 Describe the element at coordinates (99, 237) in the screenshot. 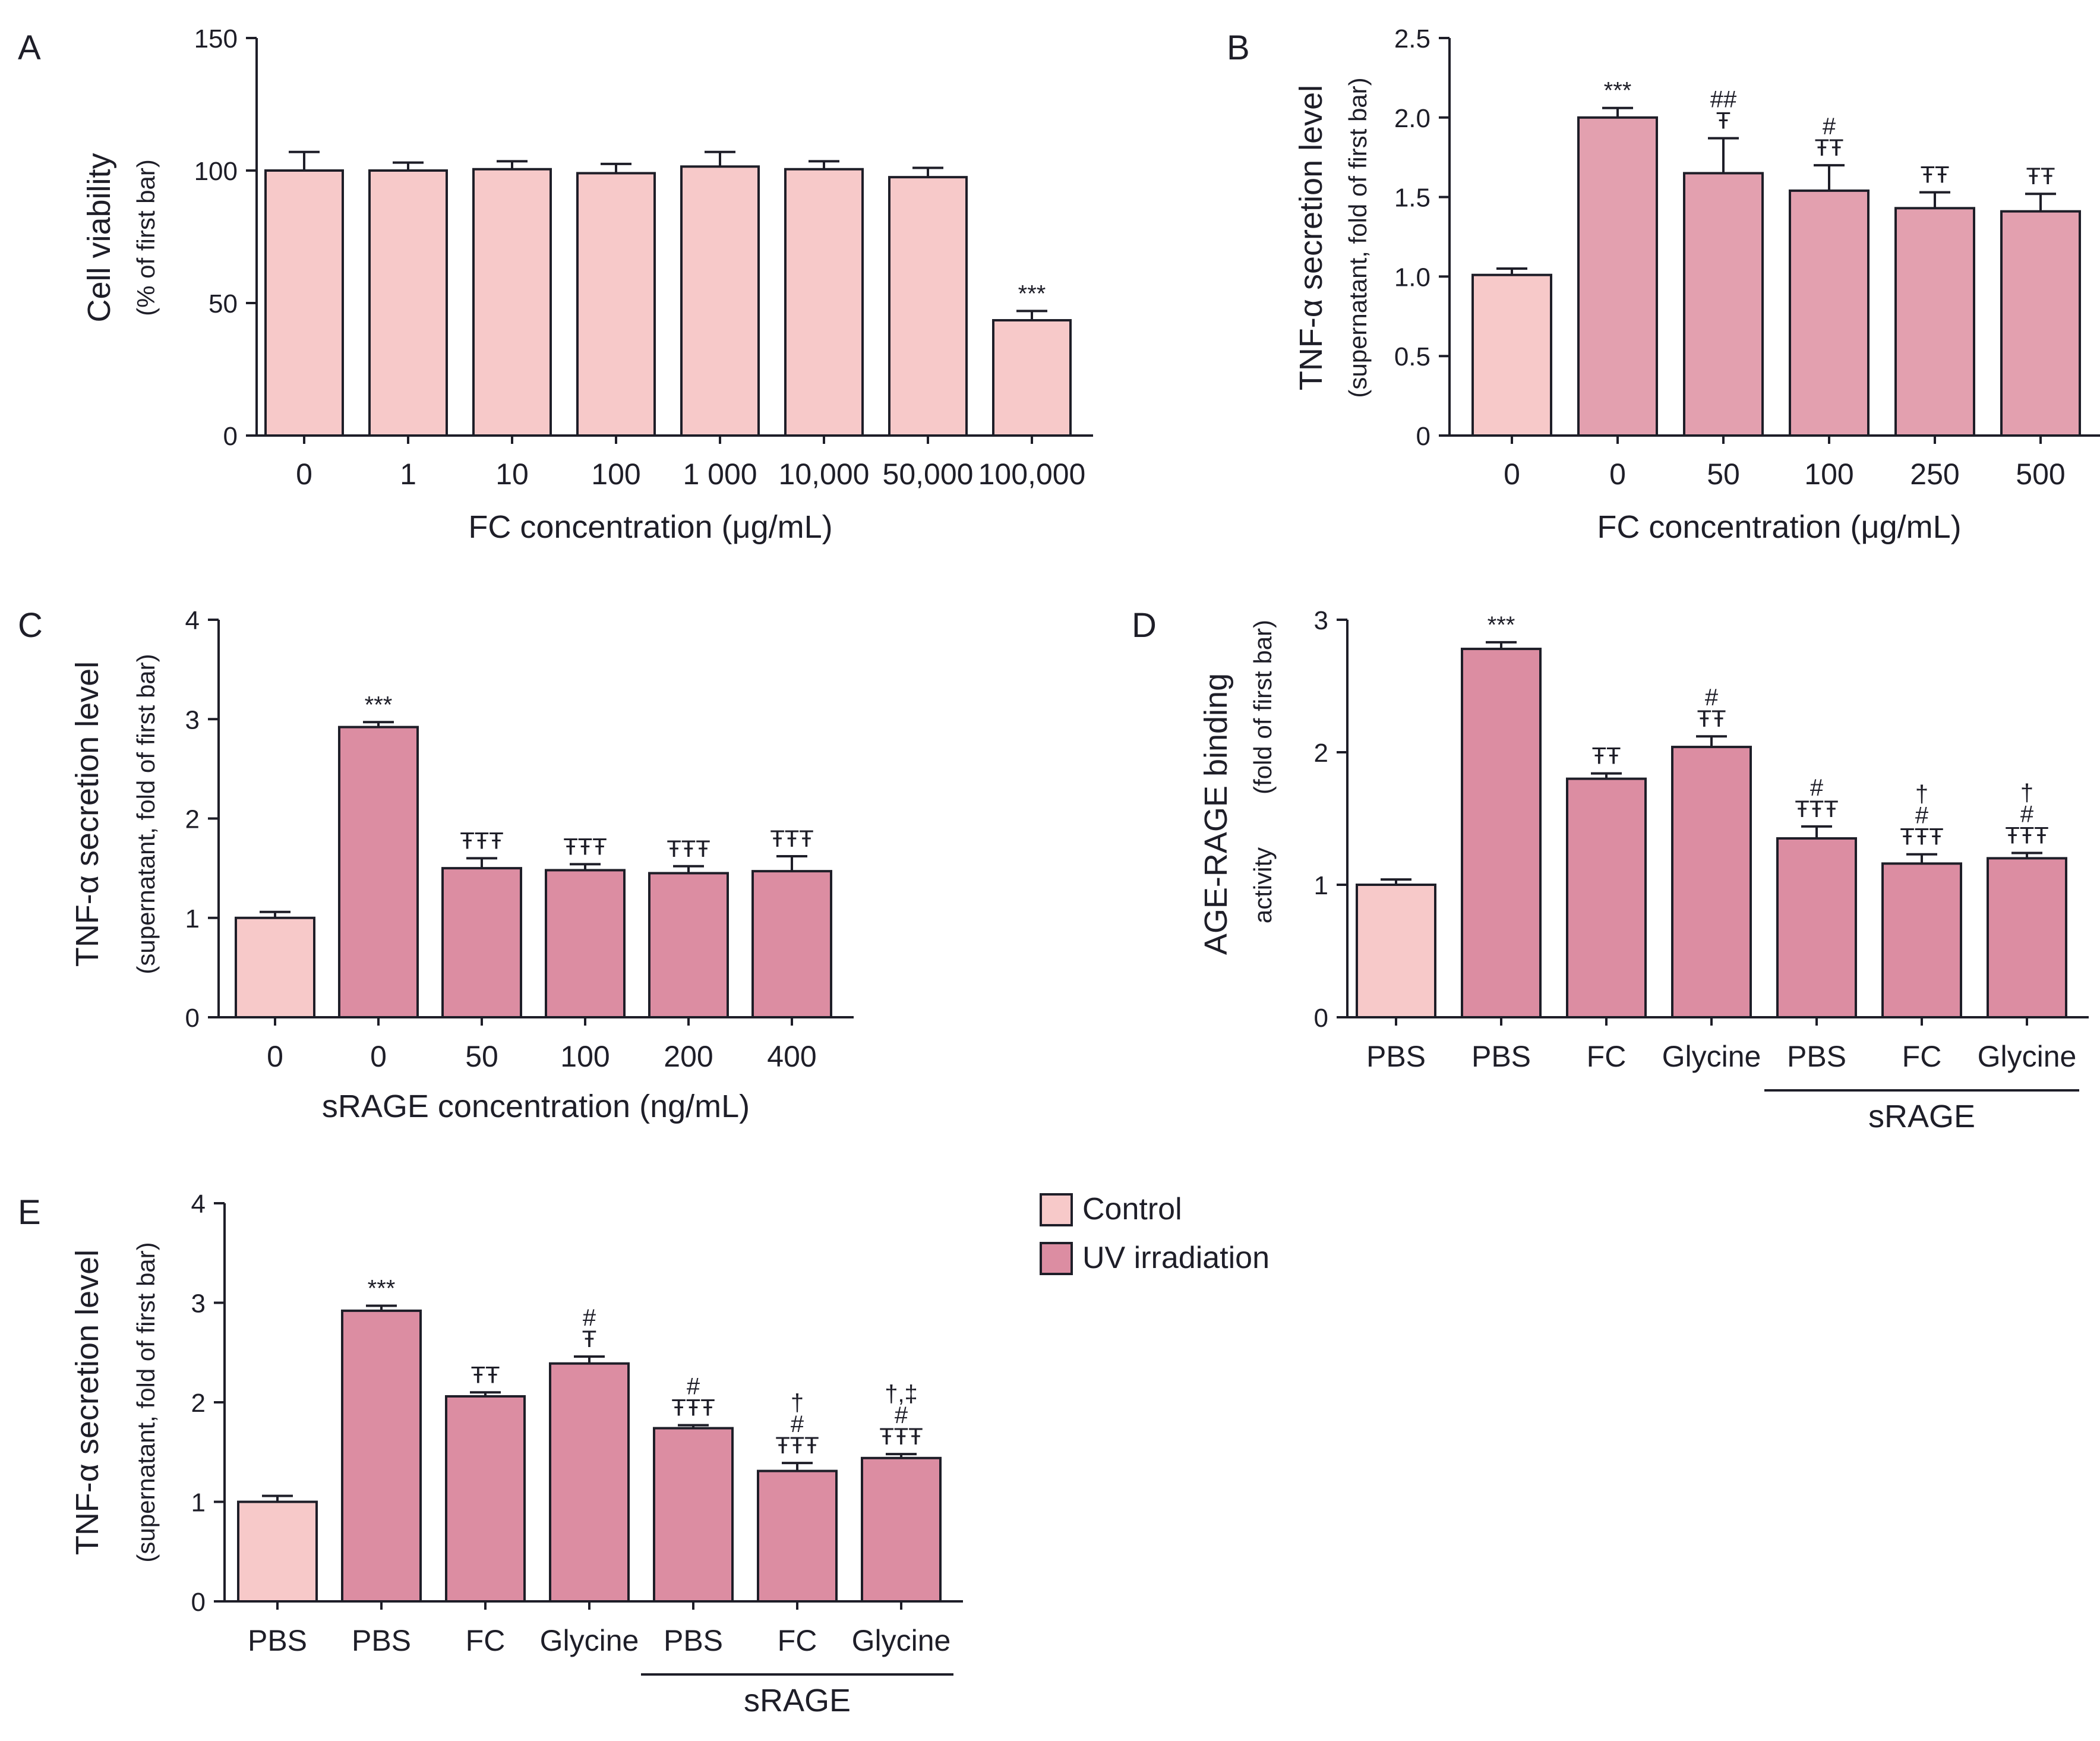

I see `y-axis-title: Cell viability` at that location.